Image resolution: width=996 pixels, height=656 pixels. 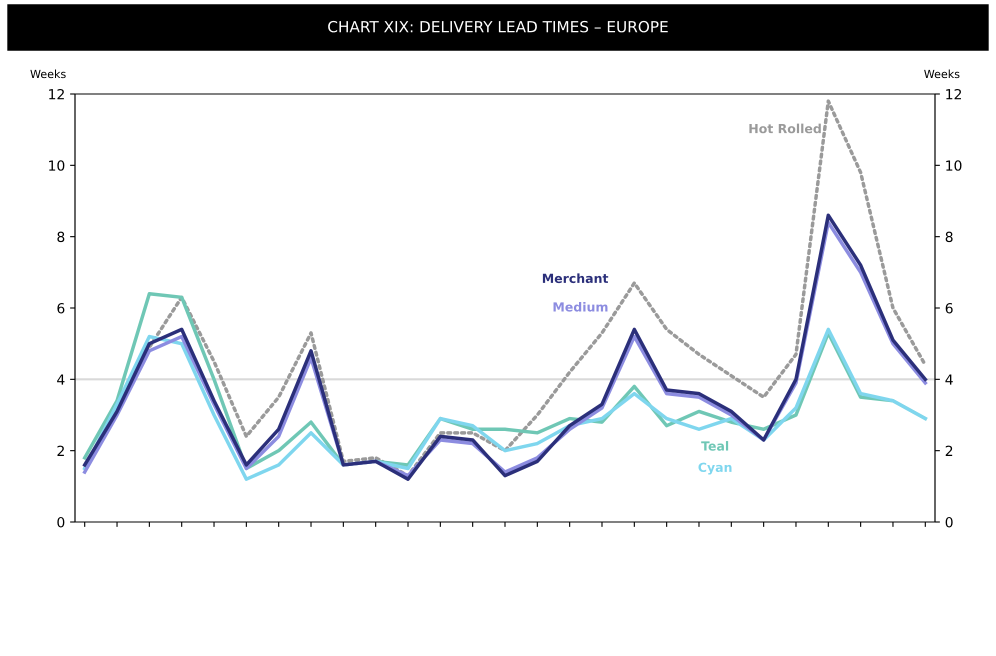 What do you see at coordinates (60, 522) in the screenshot?
I see `y-tick-label: 0` at bounding box center [60, 522].